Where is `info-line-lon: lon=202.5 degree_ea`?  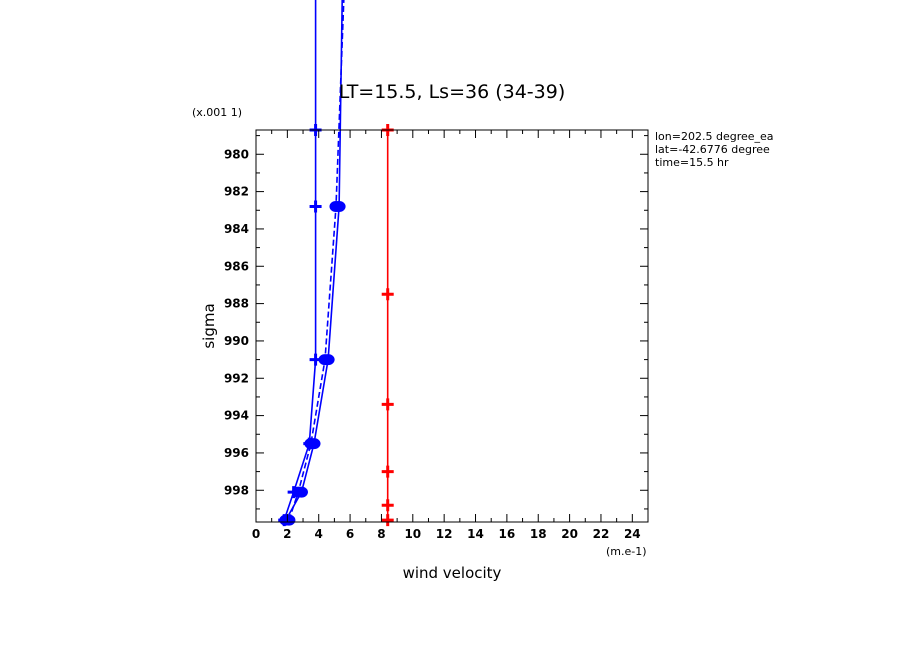
info-line-lon: lon=202.5 degree_ea is located at coordinates (714, 136).